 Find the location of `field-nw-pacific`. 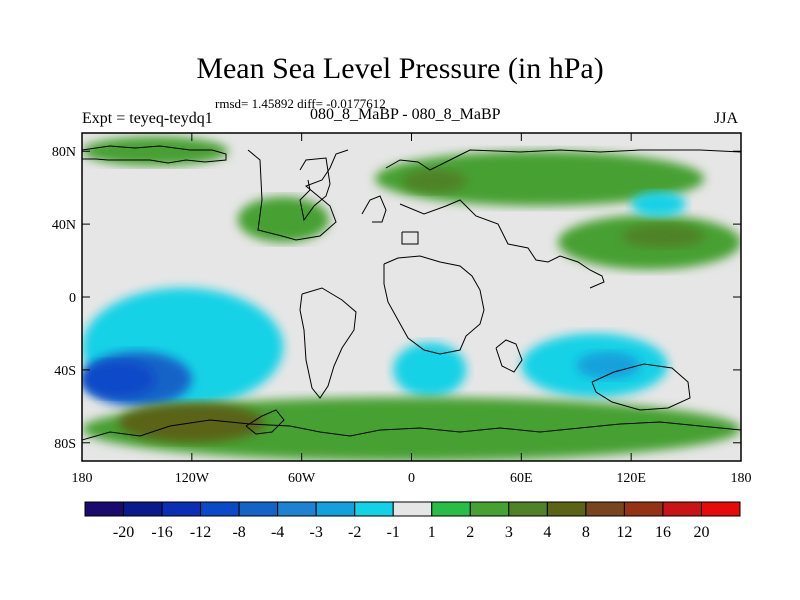

field-nw-pacific is located at coordinates (659, 204).